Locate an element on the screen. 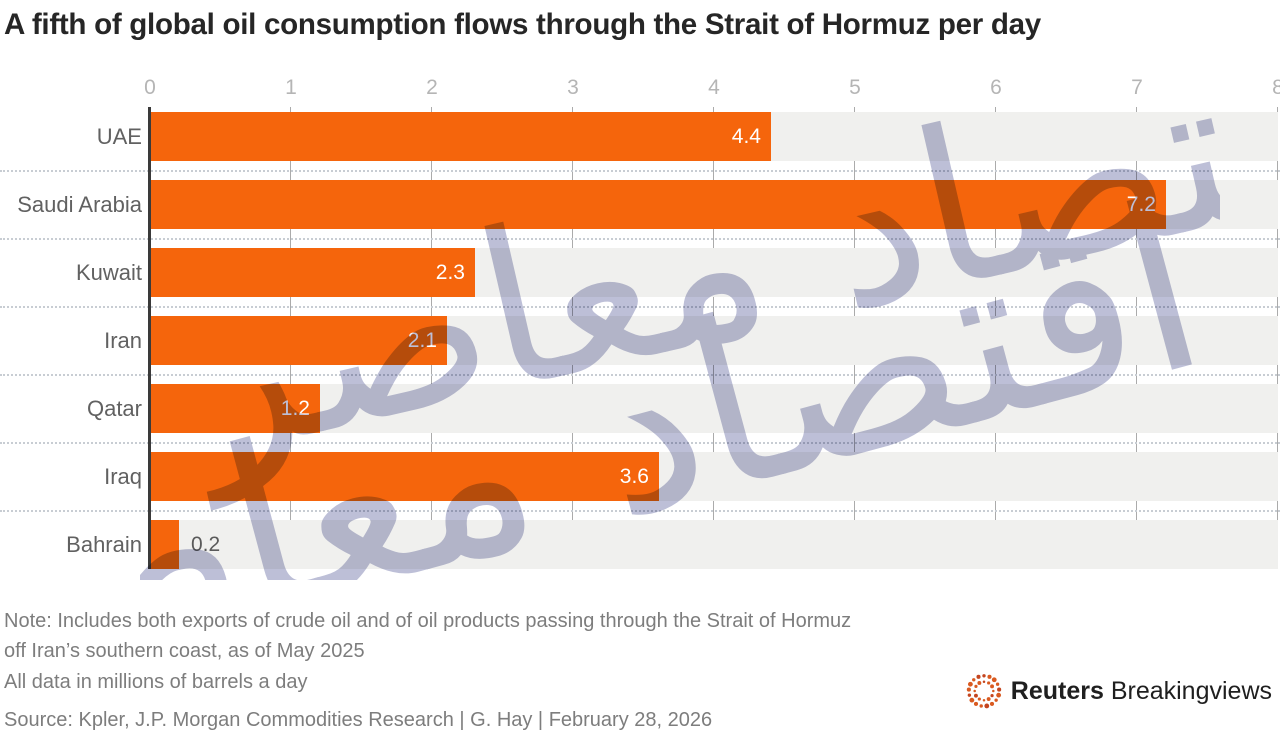 The image size is (1280, 735). bar-value-label: 7.2 is located at coordinates (1141, 204).